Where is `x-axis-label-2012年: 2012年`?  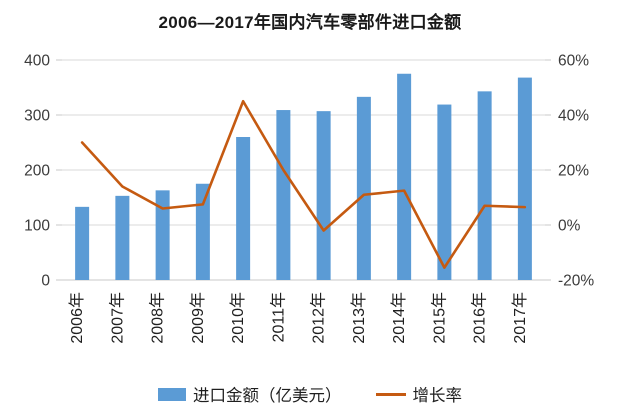
x-axis-label-2012年: 2012年 is located at coordinates (319, 318).